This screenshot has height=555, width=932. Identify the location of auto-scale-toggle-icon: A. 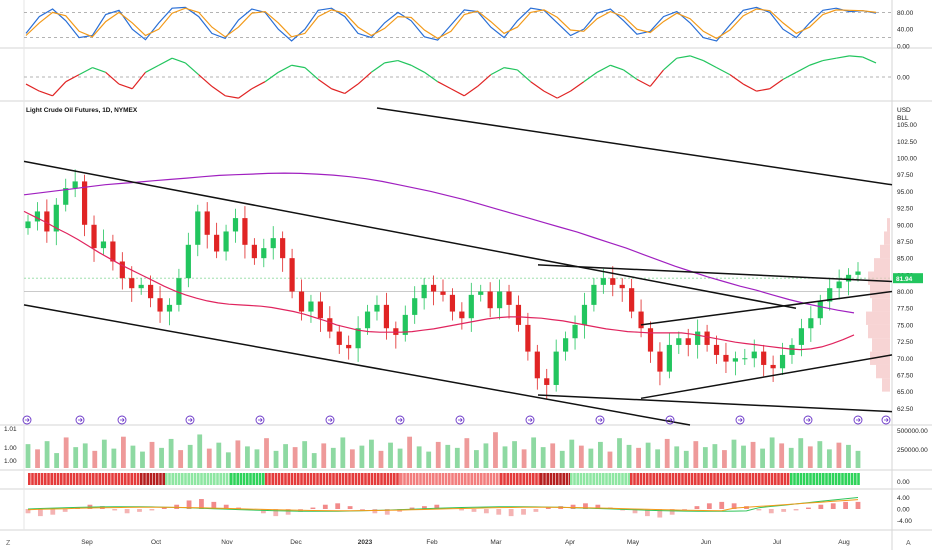
(908, 543).